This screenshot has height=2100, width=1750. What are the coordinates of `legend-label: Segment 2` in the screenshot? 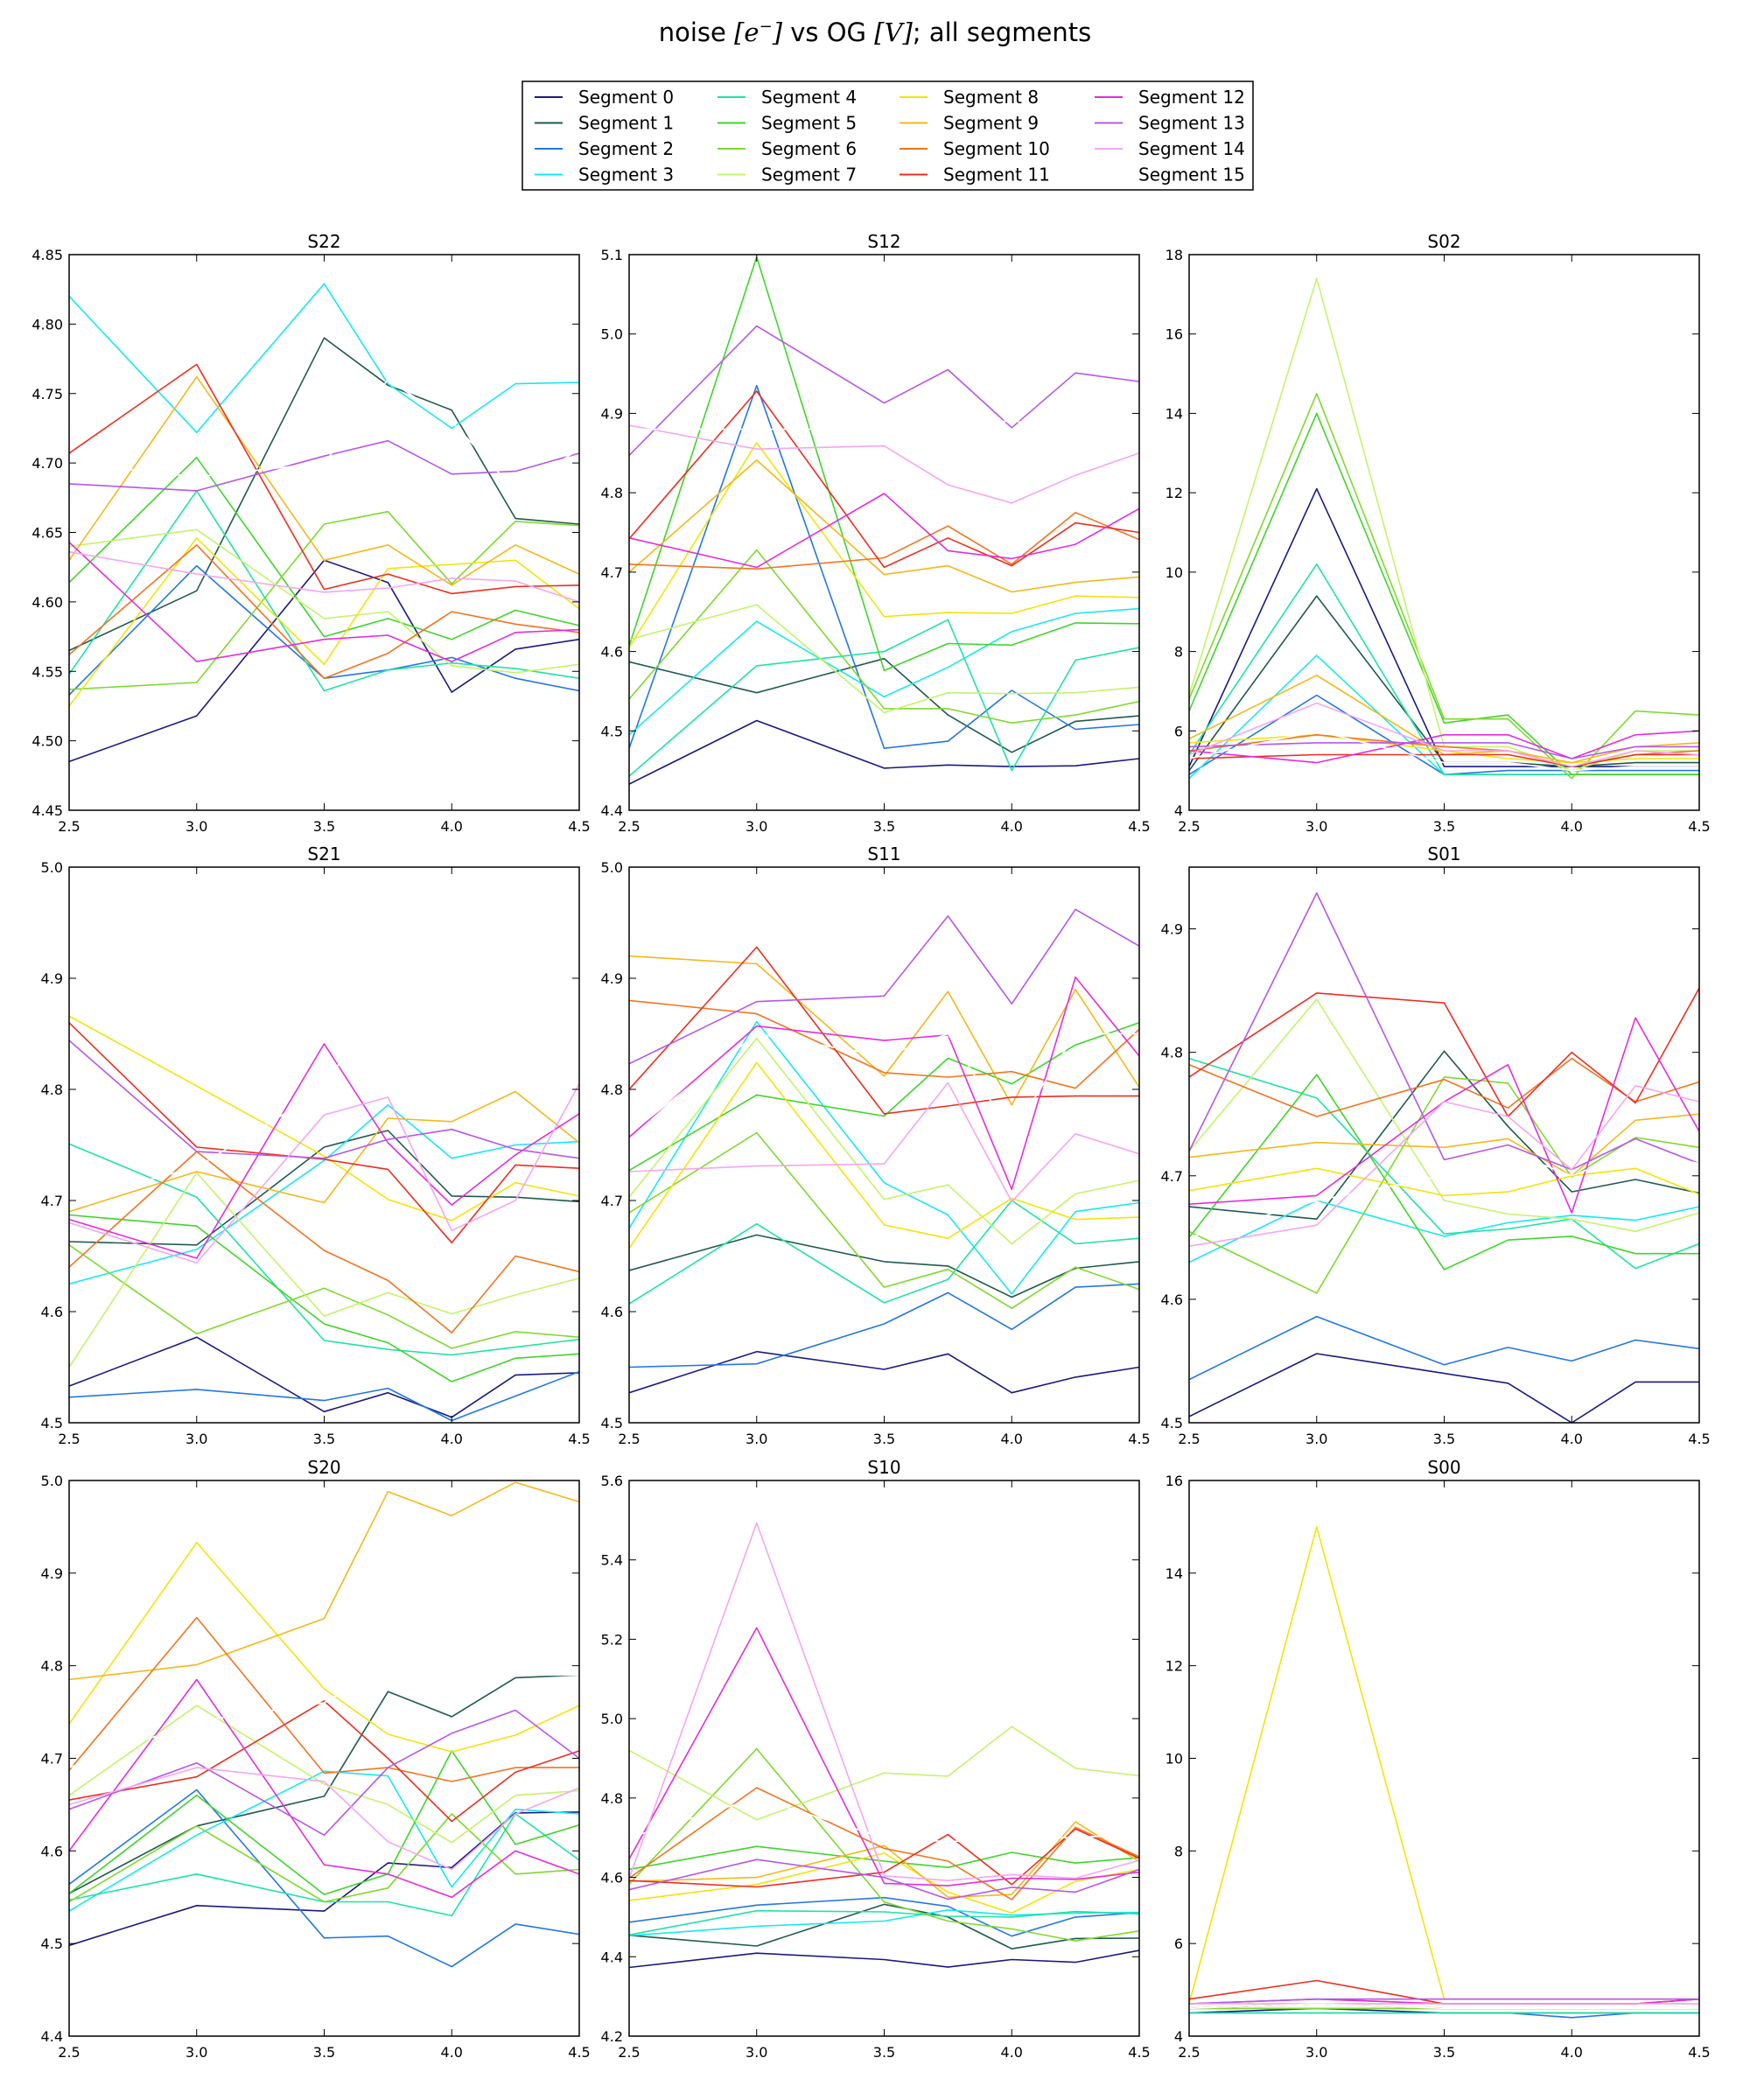 It's located at (626, 148).